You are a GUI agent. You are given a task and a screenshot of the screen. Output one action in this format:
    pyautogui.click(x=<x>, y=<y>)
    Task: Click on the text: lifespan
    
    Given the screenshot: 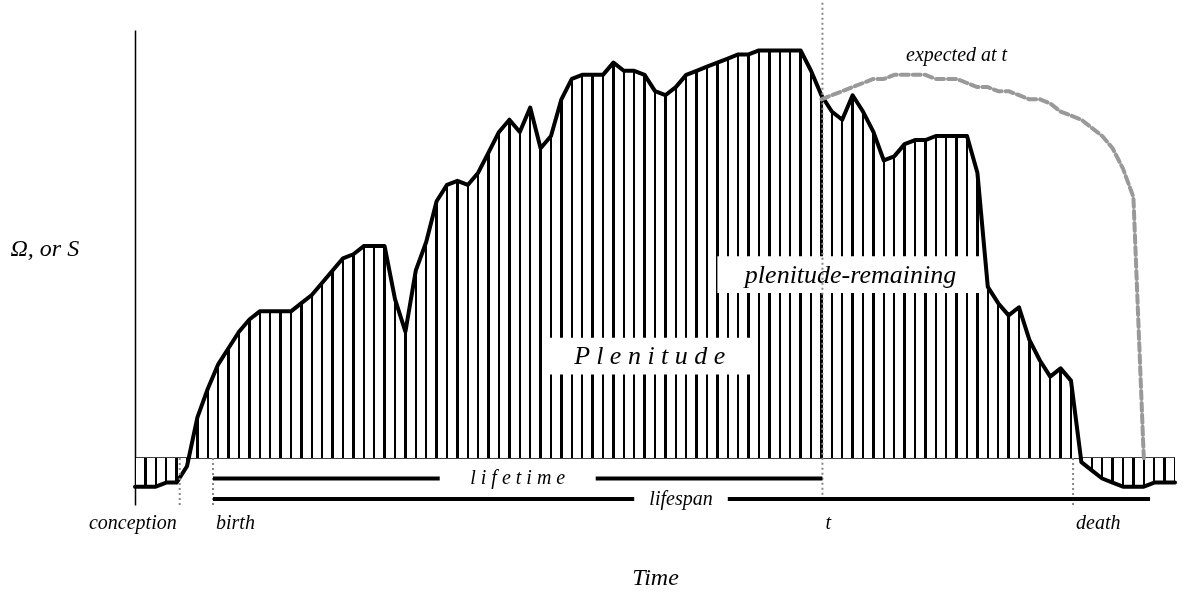 What is the action you would take?
    pyautogui.click(x=681, y=498)
    